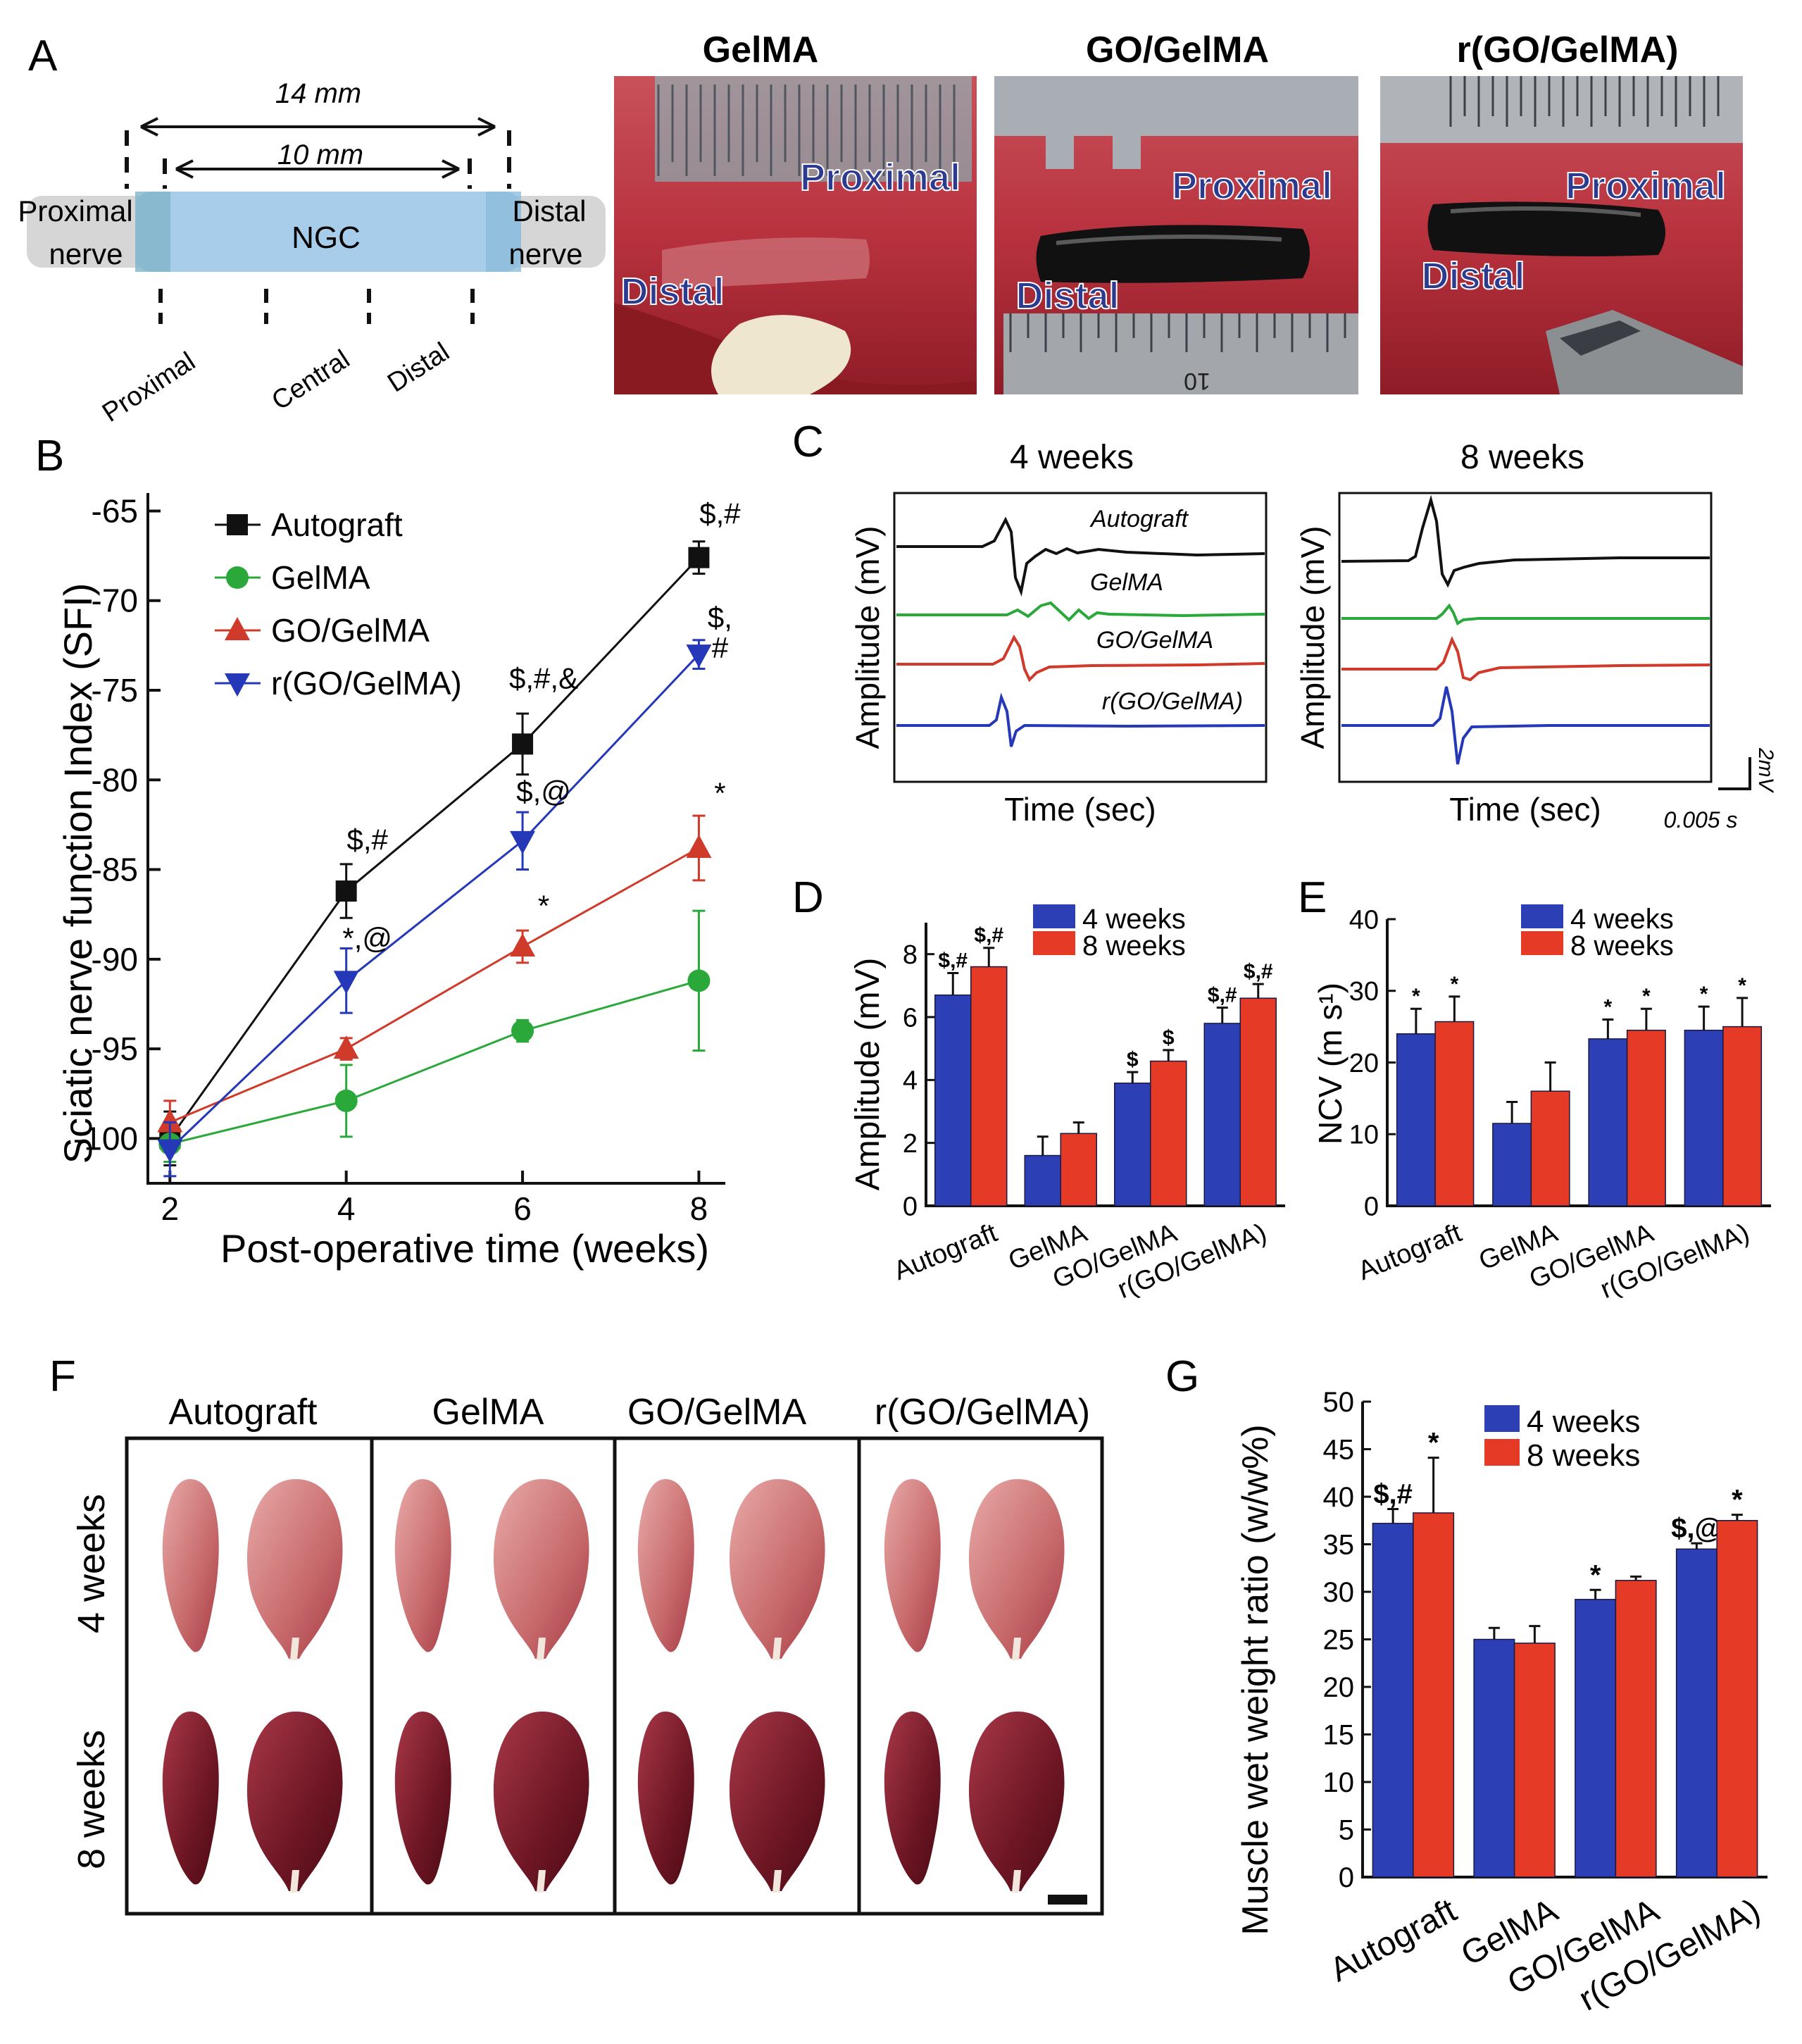 The height and width of the screenshot is (2044, 1802). What do you see at coordinates (320, 577) in the screenshot?
I see `chart-b-legend-label: GelMA` at bounding box center [320, 577].